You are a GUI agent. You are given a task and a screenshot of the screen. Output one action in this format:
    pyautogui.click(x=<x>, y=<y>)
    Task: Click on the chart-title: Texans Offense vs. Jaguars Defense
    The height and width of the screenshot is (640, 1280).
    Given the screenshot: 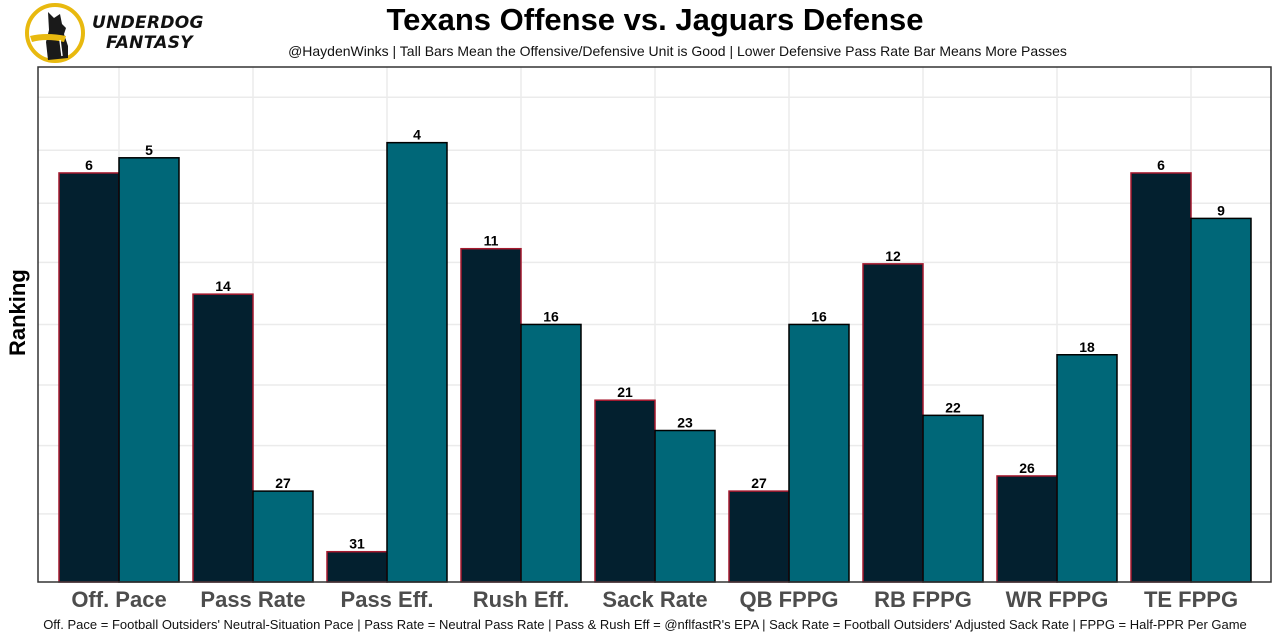 What is the action you would take?
    pyautogui.click(x=655, y=19)
    